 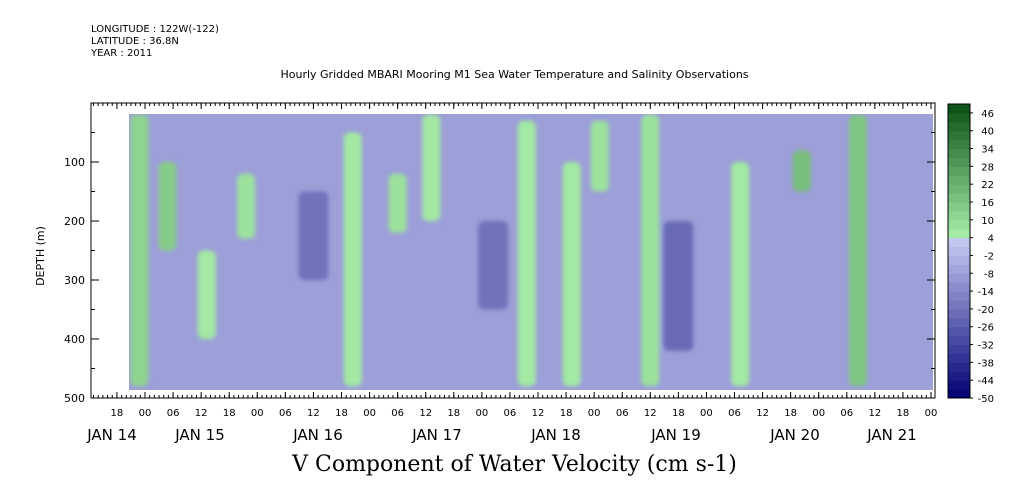 What do you see at coordinates (155, 29) in the screenshot?
I see `longitude-label: LONGITUDE : 122W(-122)` at bounding box center [155, 29].